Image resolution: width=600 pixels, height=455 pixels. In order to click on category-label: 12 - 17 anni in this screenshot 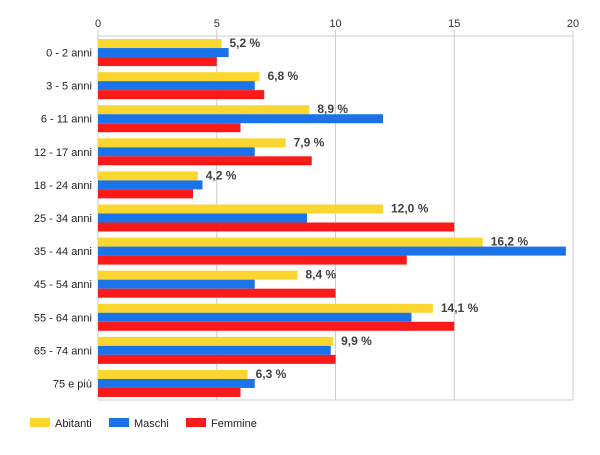, I will do `click(63, 153)`.